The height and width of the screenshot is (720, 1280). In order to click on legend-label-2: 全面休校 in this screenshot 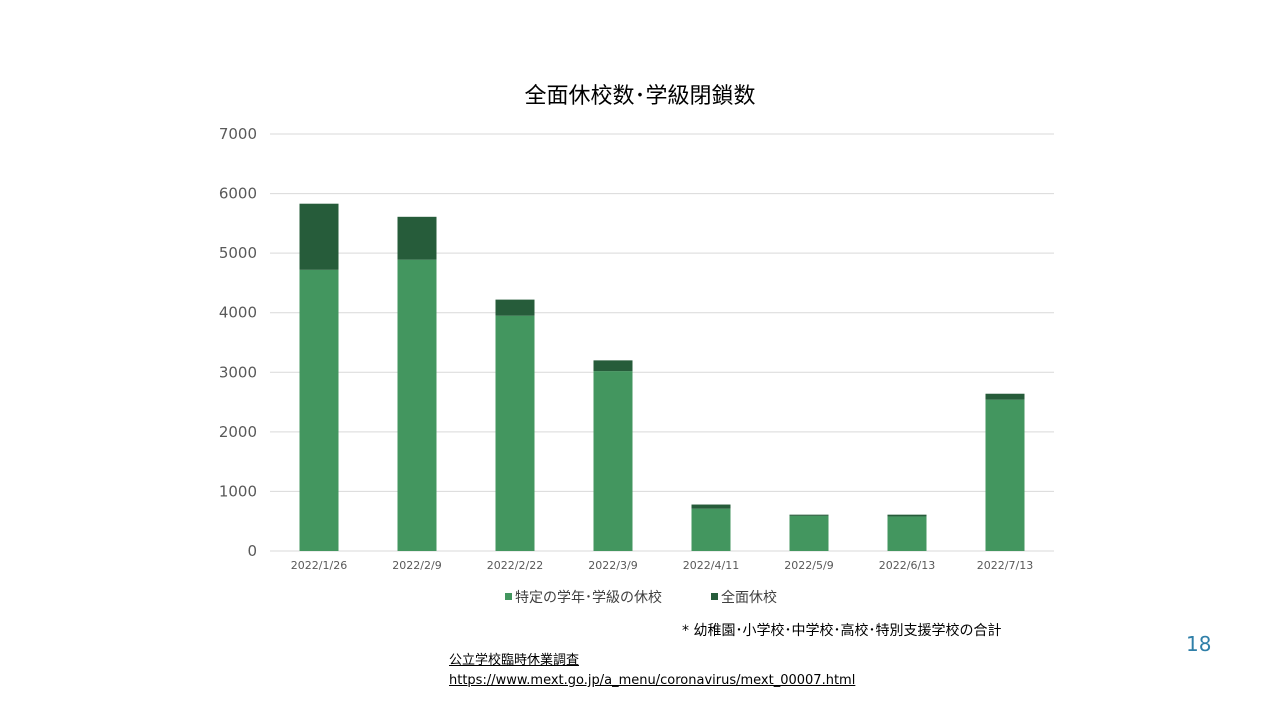, I will do `click(749, 597)`.